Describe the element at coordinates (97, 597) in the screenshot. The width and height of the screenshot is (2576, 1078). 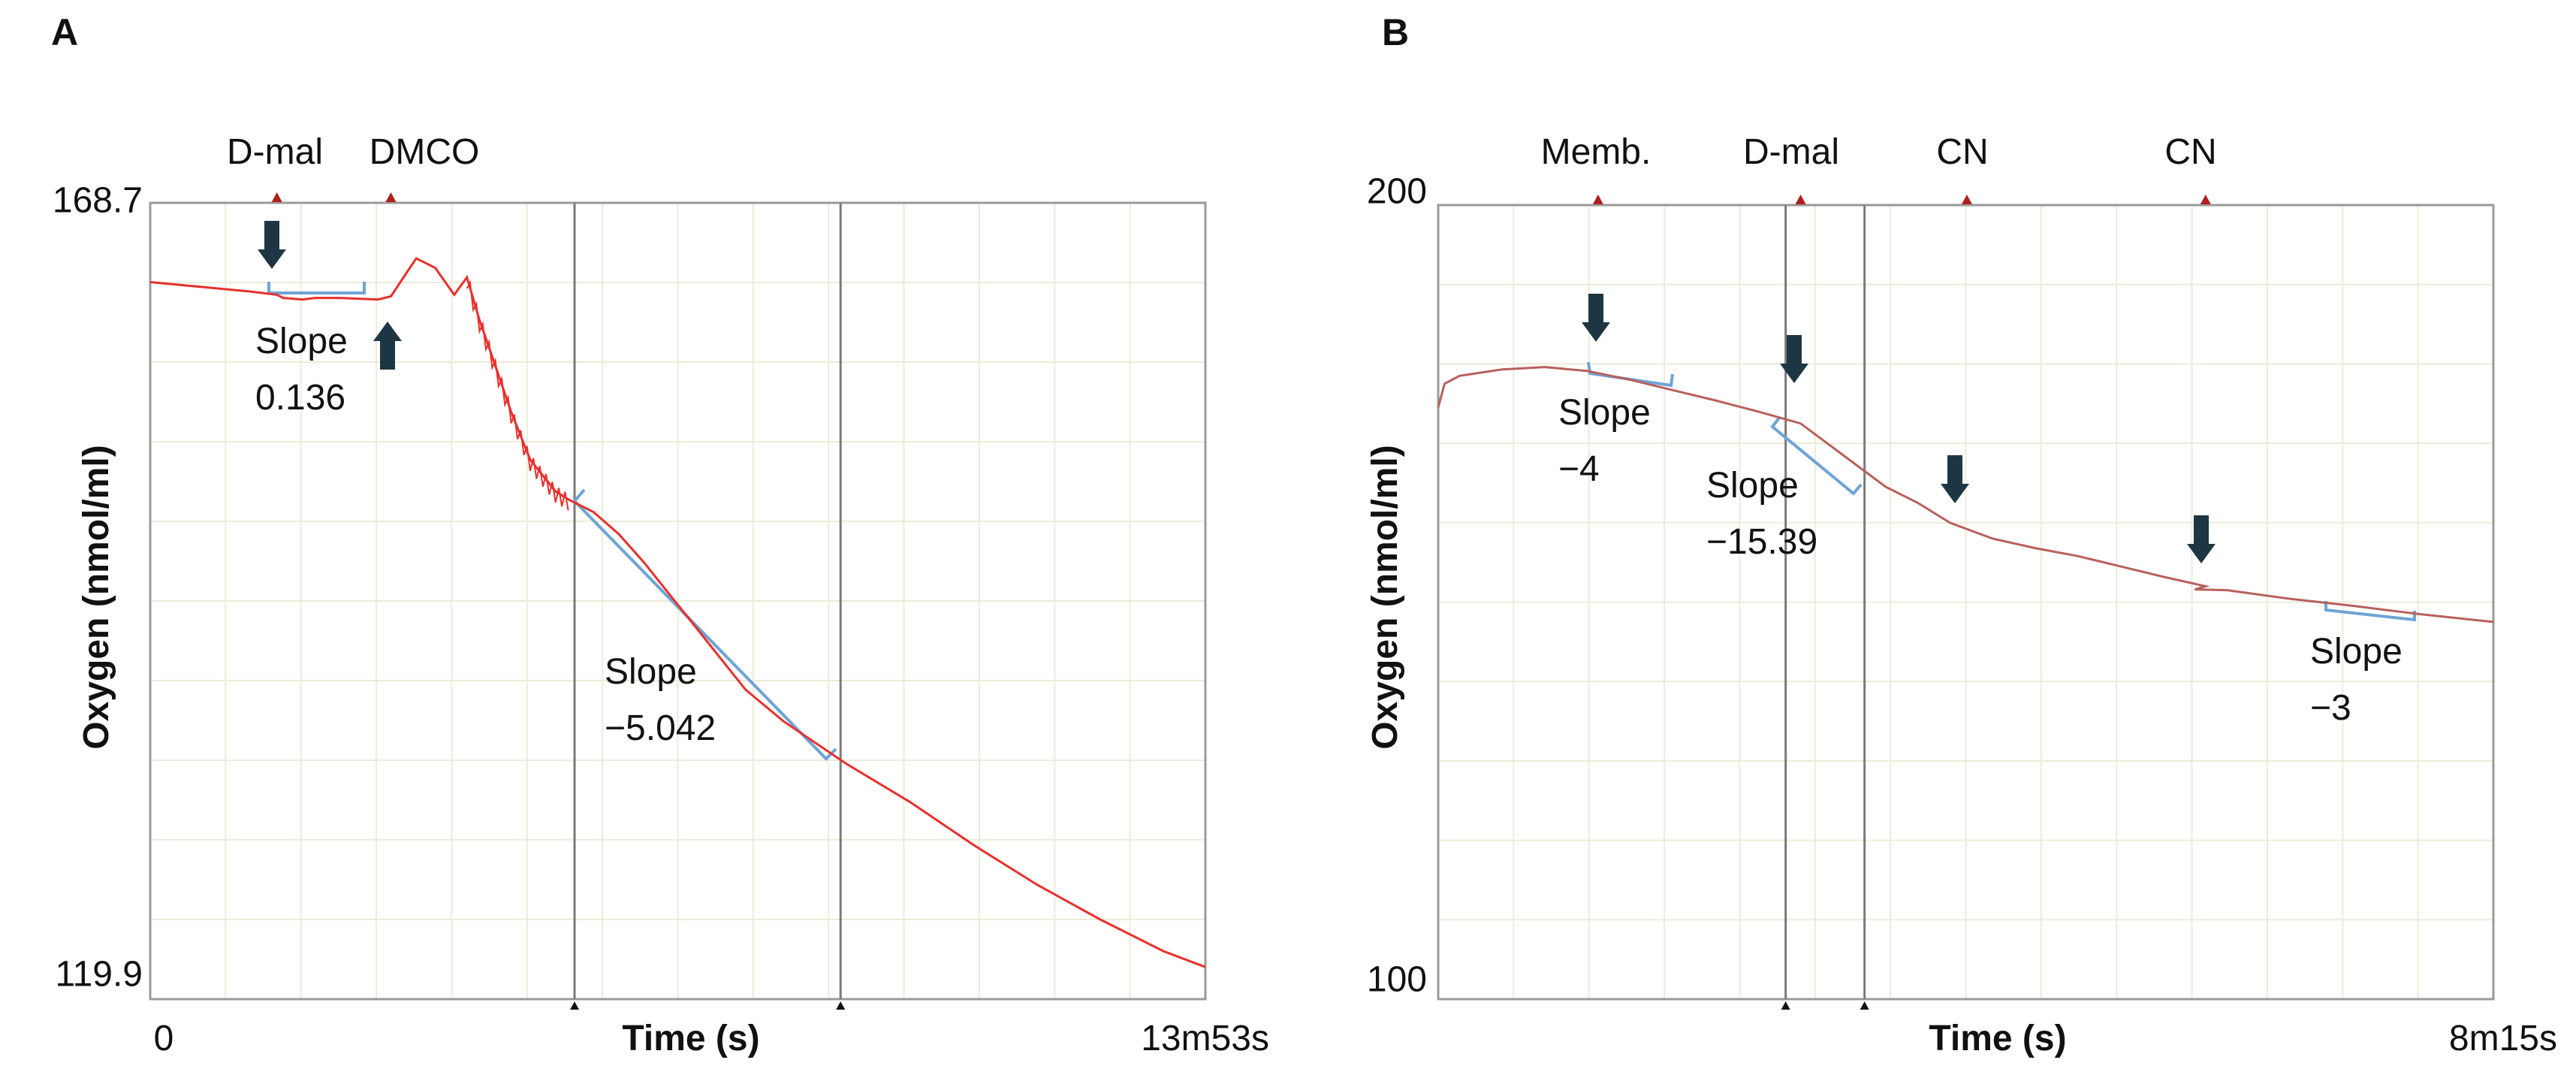
I see `panel-a-y-axis-title: Oxygen (nmol/ml)` at that location.